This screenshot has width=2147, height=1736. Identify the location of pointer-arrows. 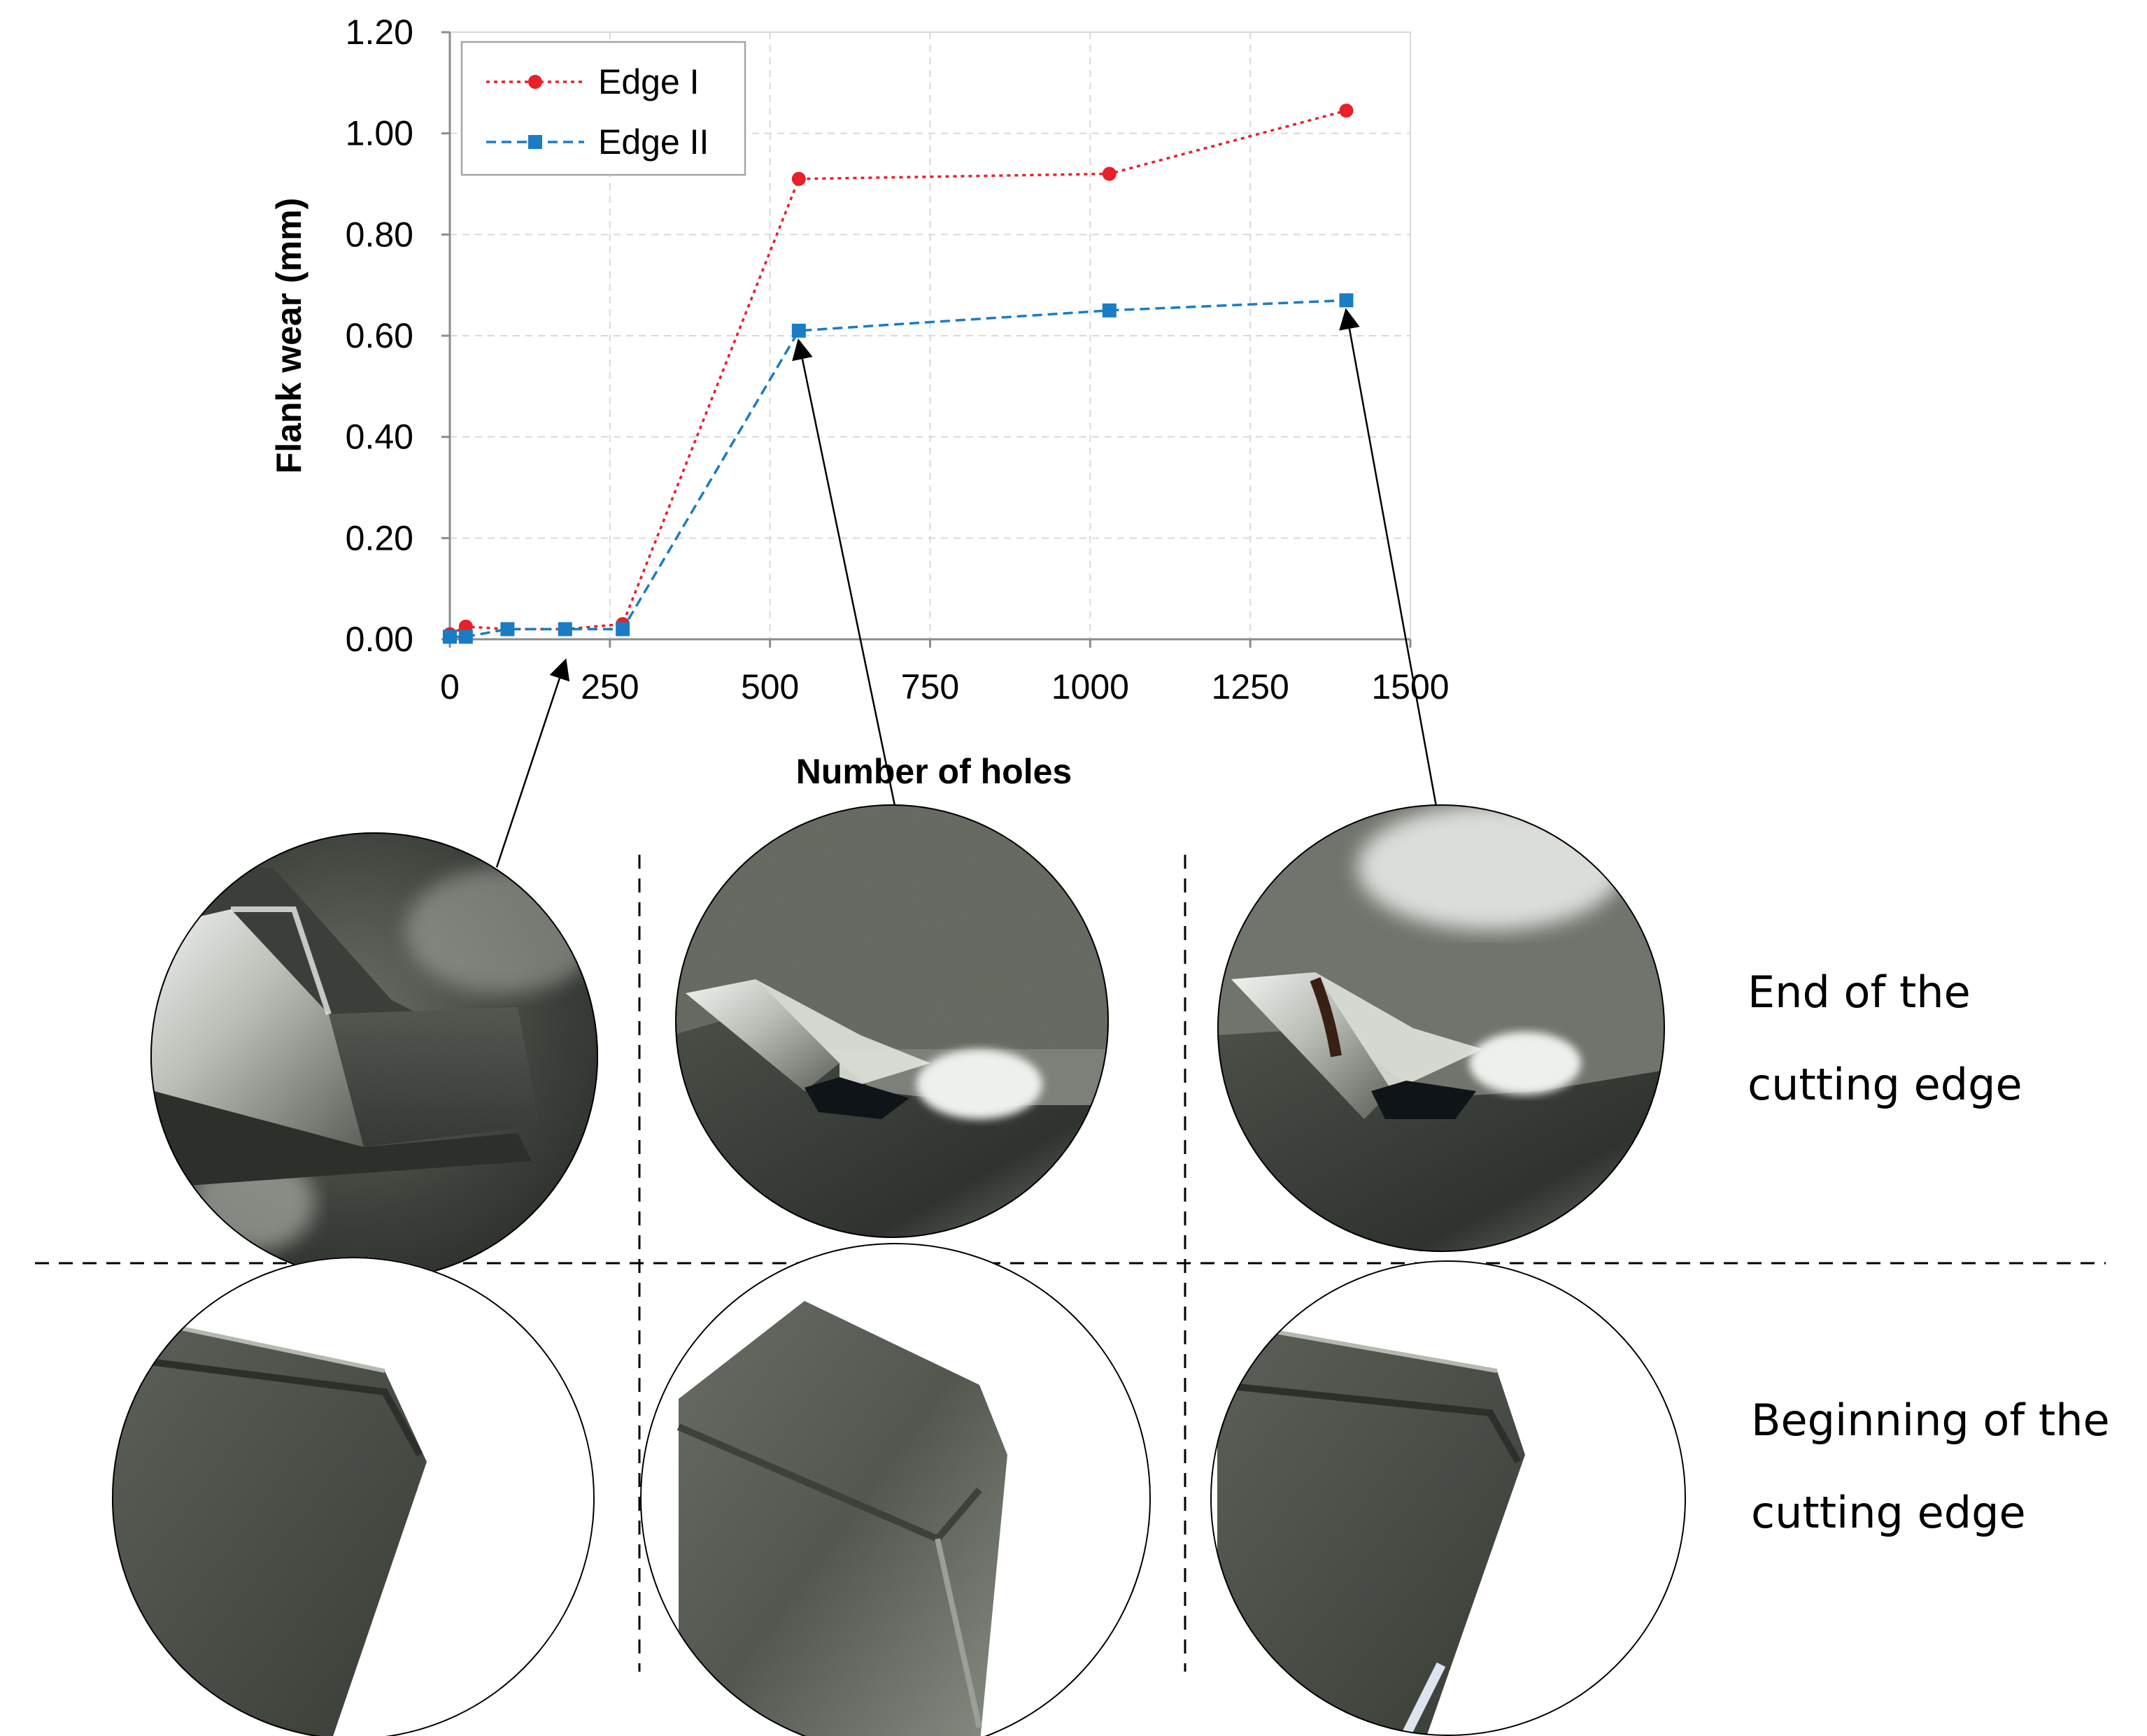
(970, 588).